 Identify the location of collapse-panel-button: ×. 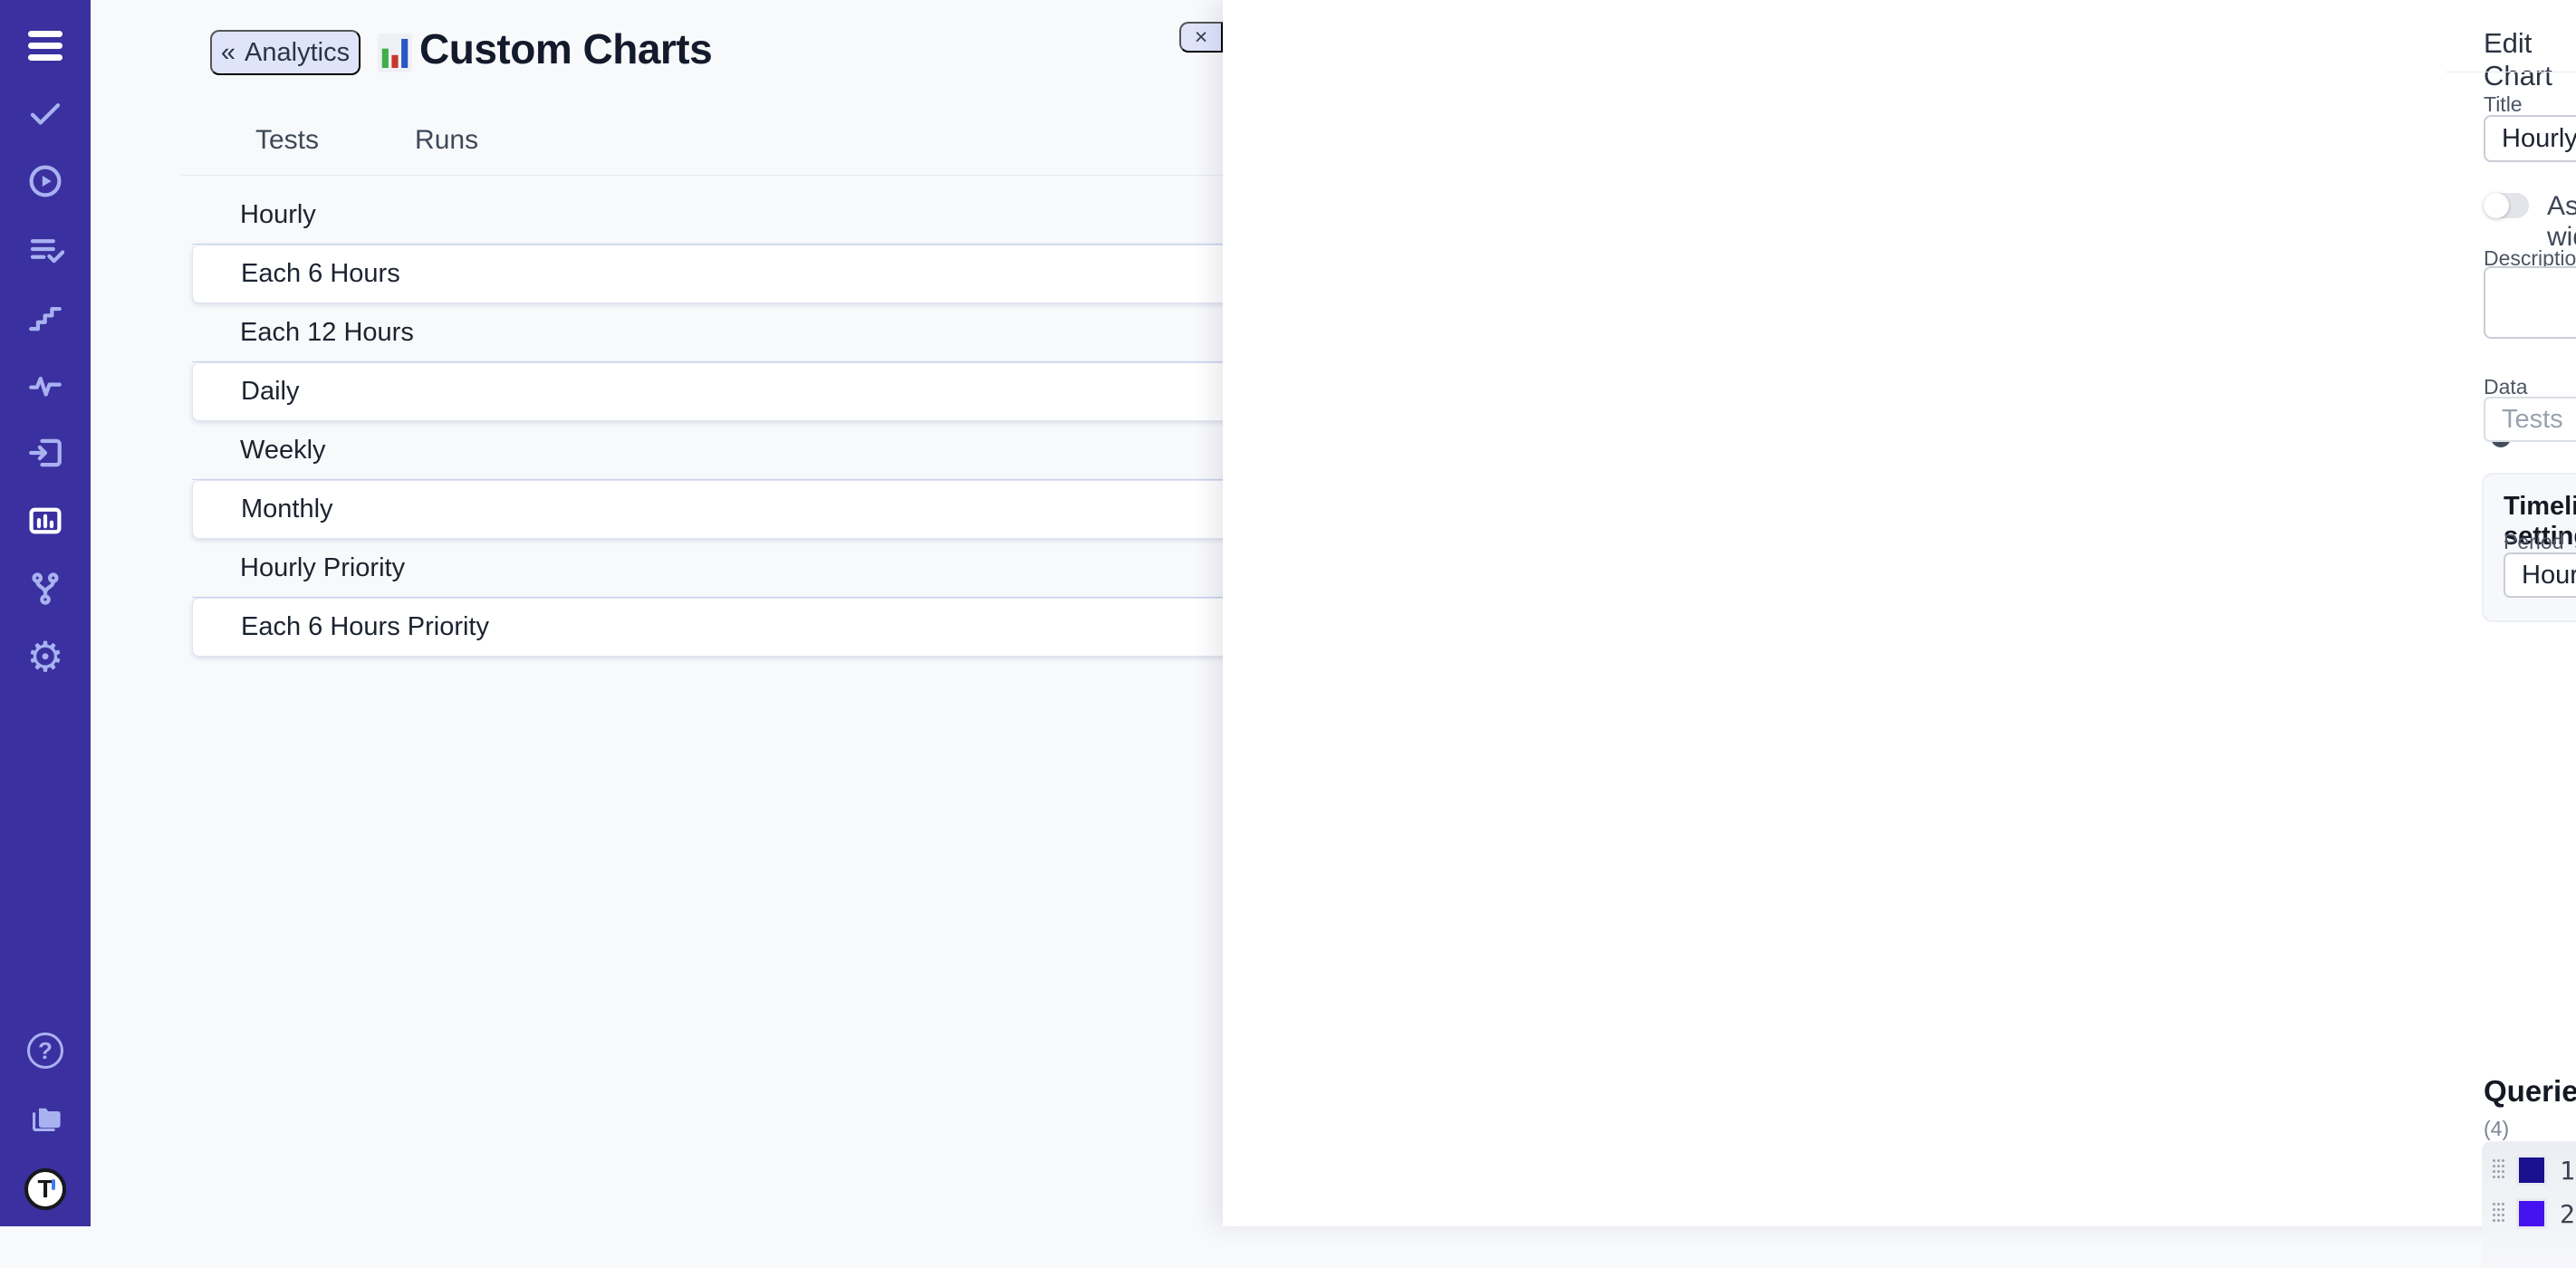
(1201, 37).